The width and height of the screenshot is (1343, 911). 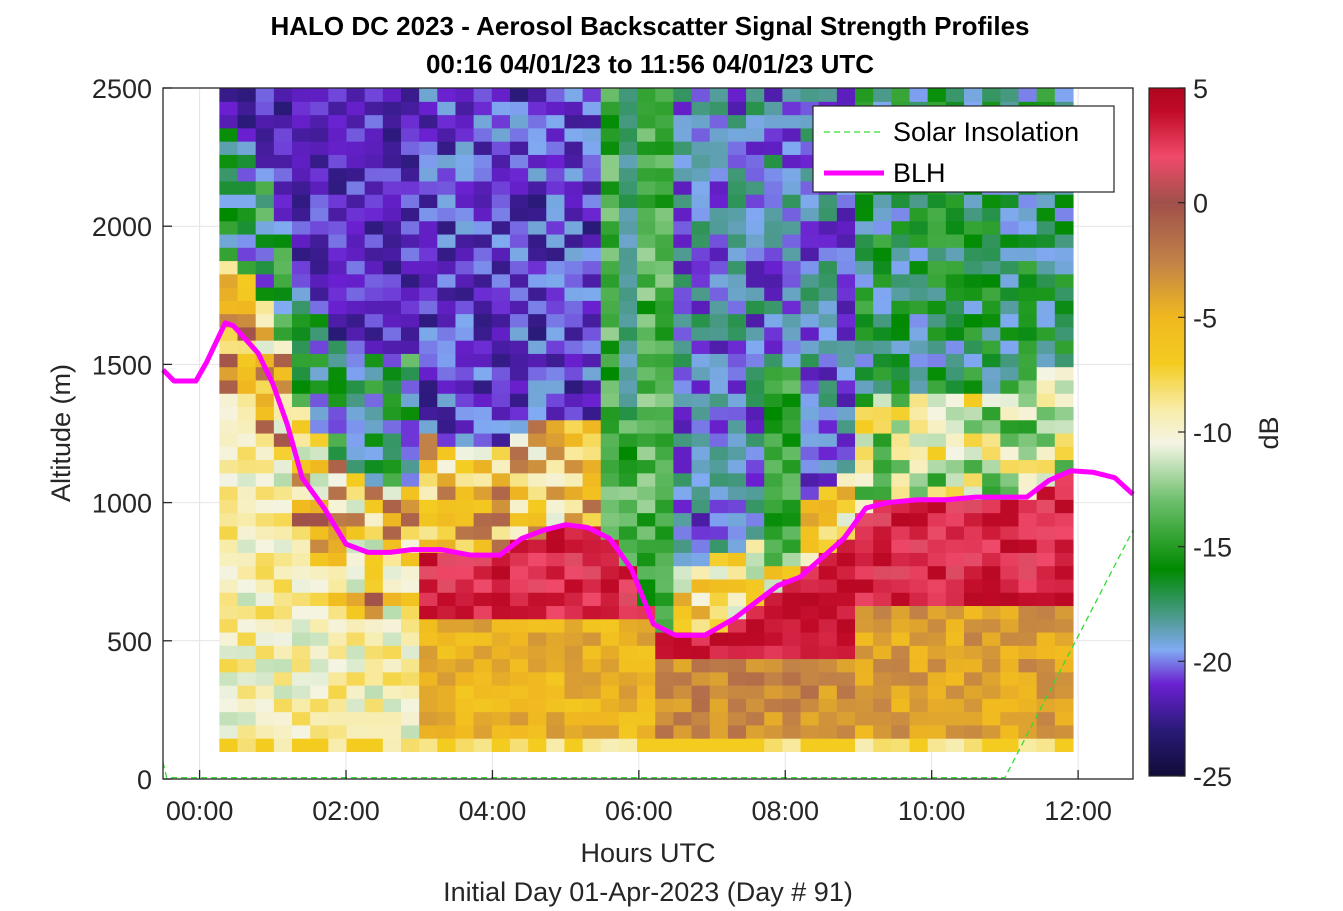 What do you see at coordinates (963, 149) in the screenshot?
I see `legend-box` at bounding box center [963, 149].